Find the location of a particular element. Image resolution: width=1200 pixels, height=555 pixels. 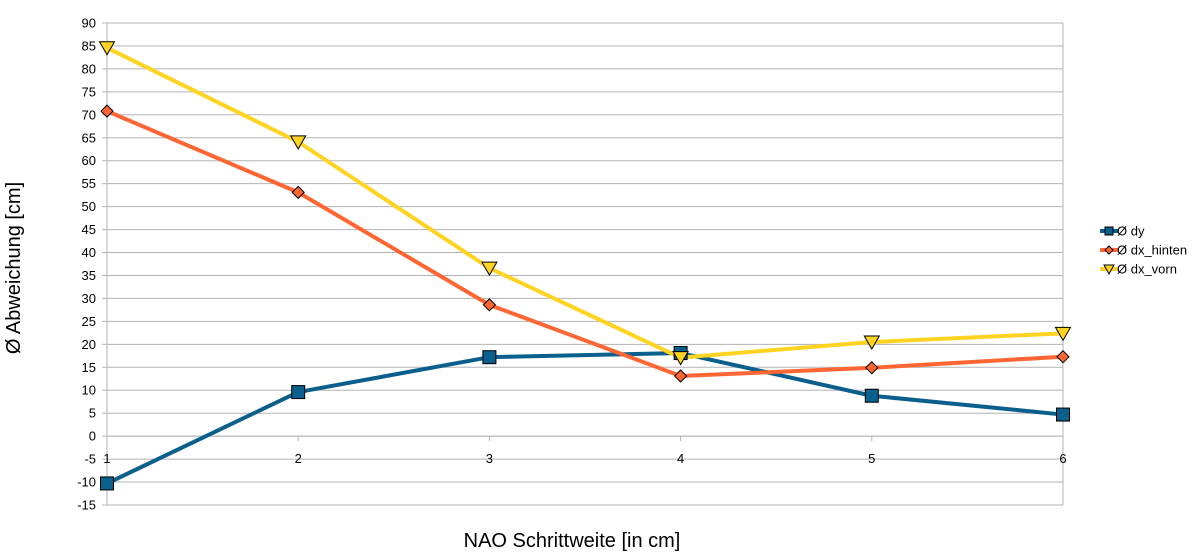

x-tick-label: 6 is located at coordinates (1062, 458).